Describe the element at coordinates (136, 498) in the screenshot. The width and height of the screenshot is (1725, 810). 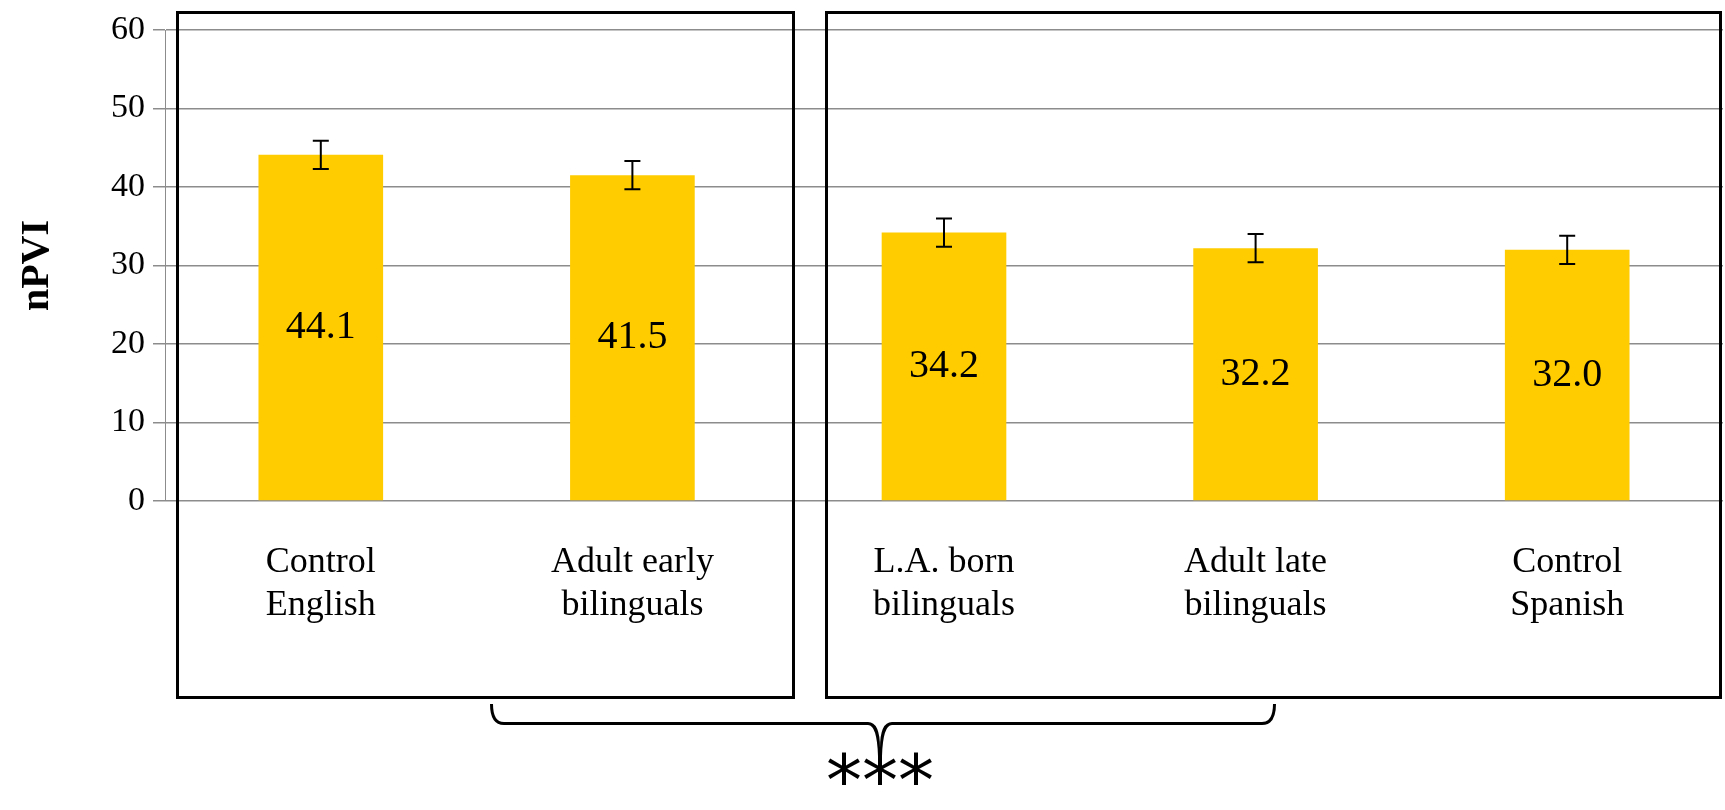
I see `y-tick-label: 0` at that location.